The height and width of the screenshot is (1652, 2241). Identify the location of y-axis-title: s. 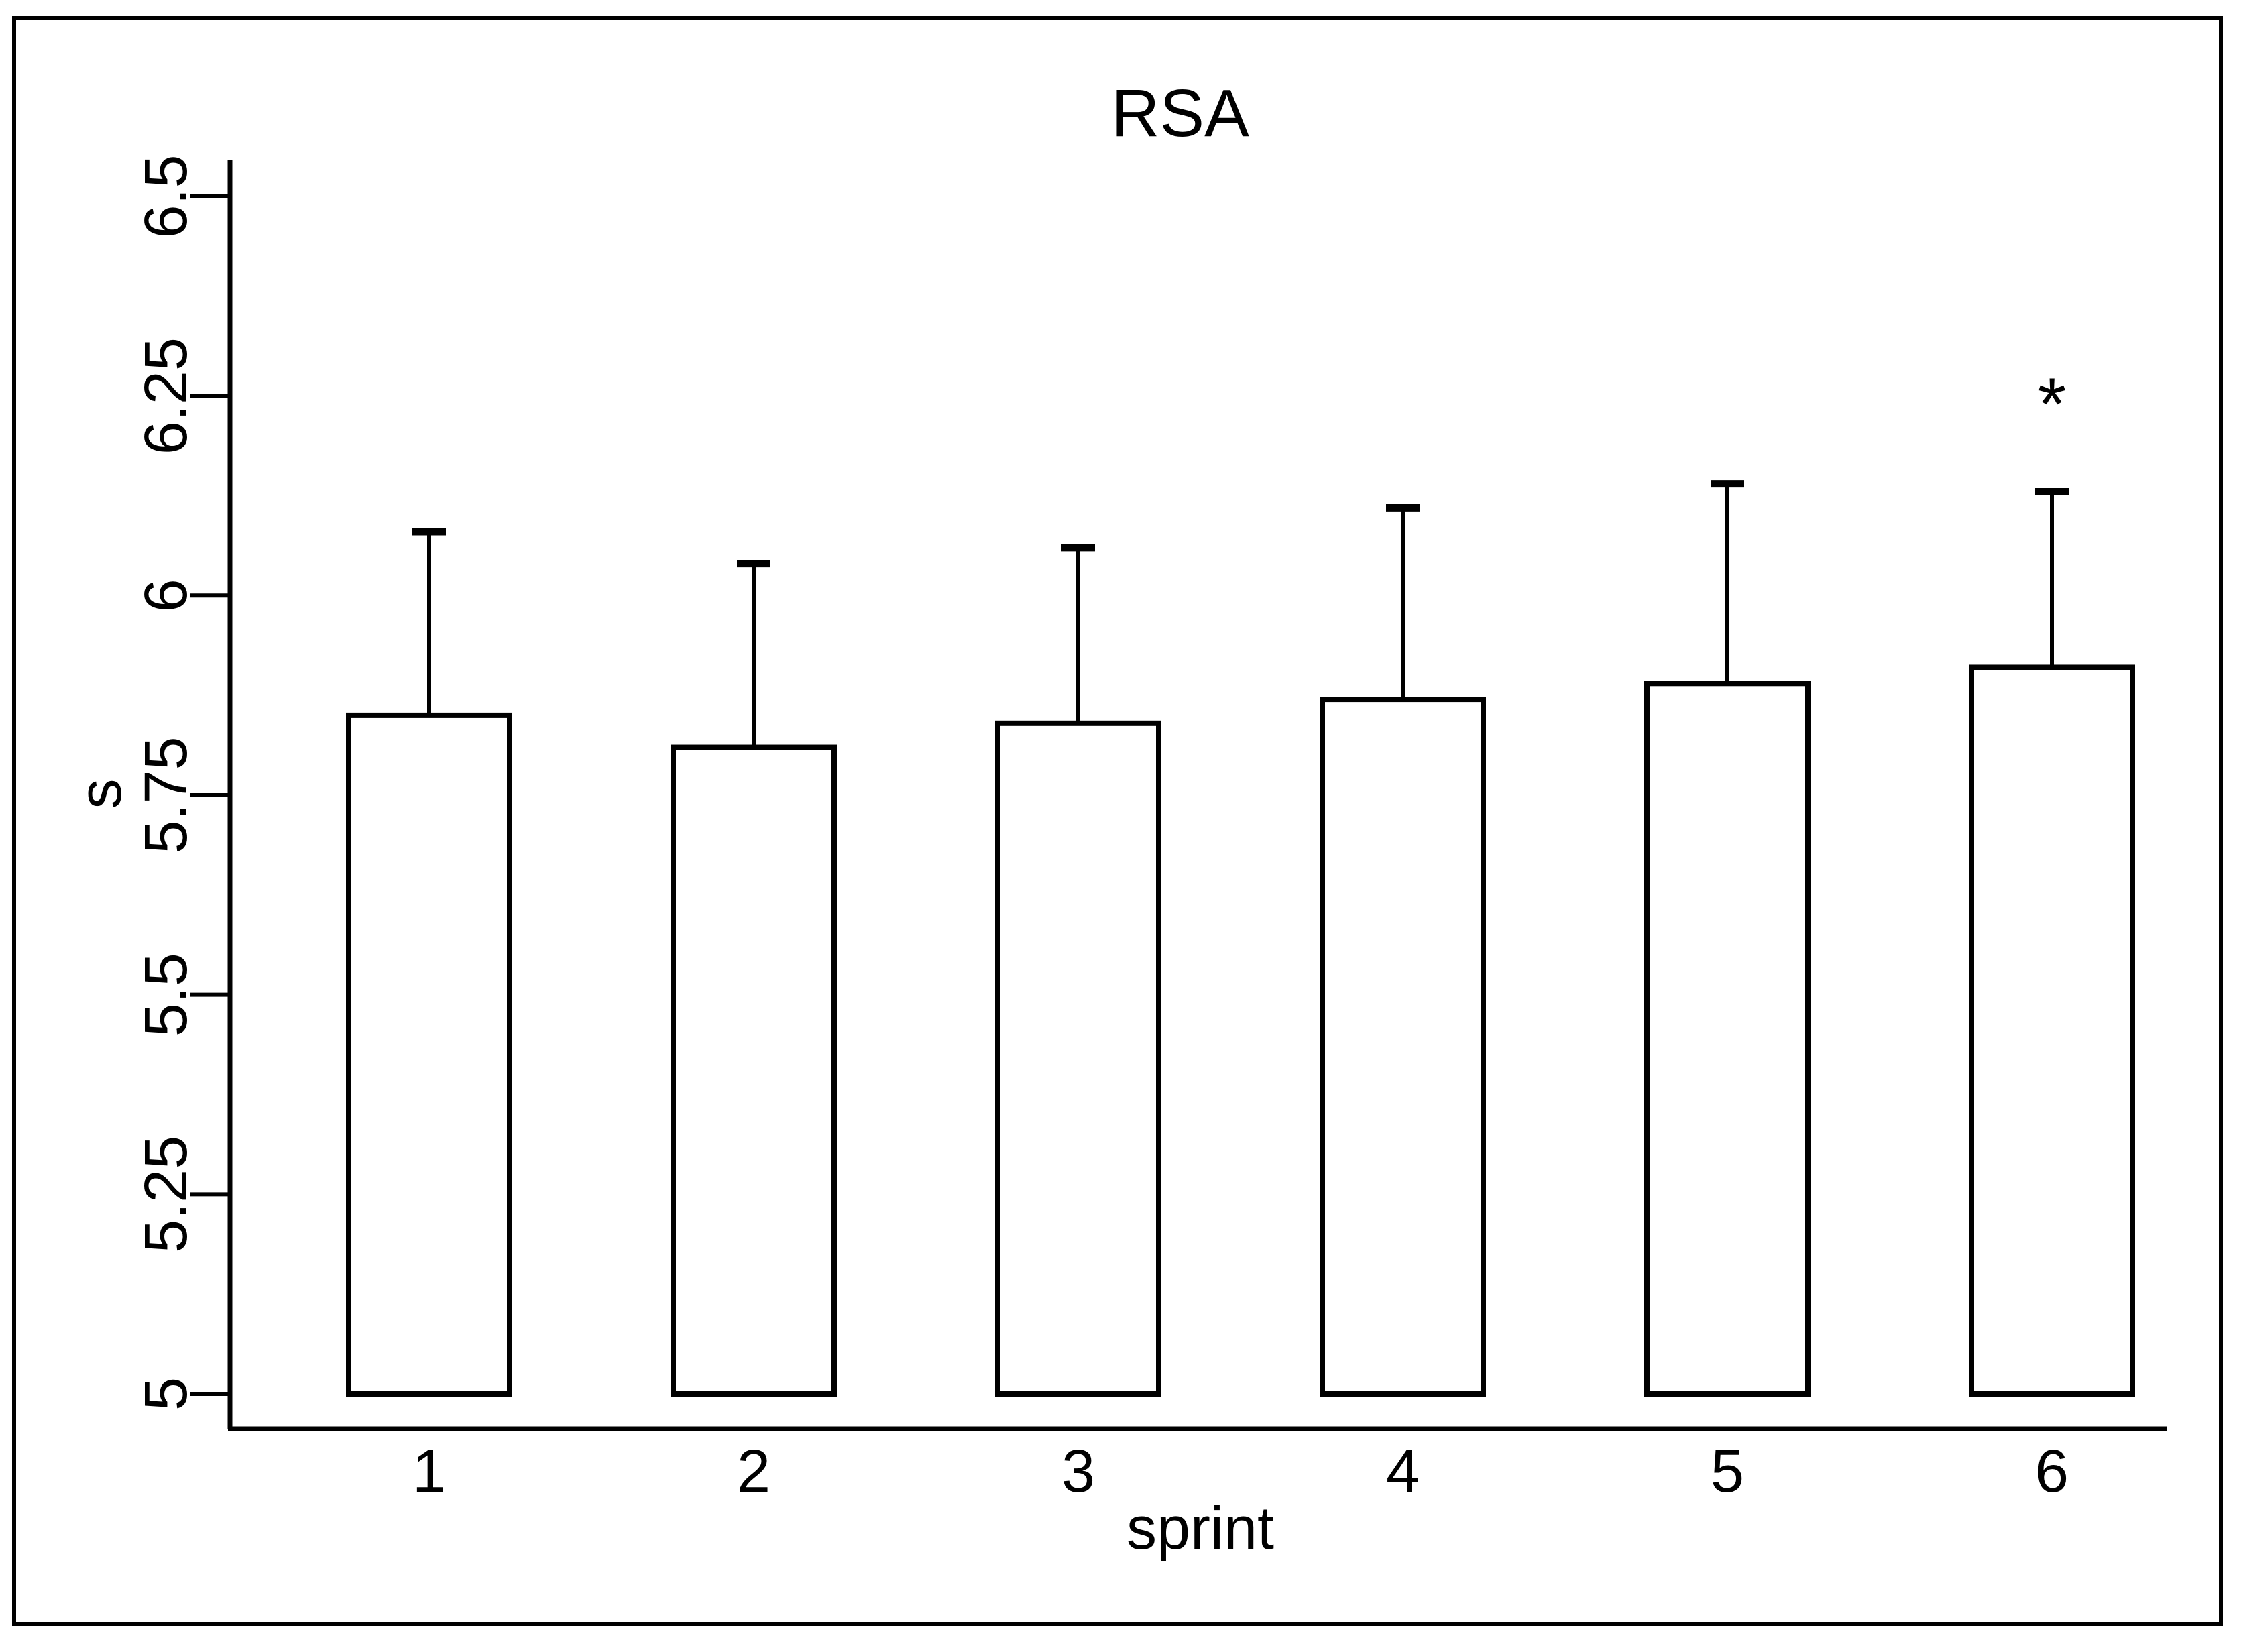
(100, 794).